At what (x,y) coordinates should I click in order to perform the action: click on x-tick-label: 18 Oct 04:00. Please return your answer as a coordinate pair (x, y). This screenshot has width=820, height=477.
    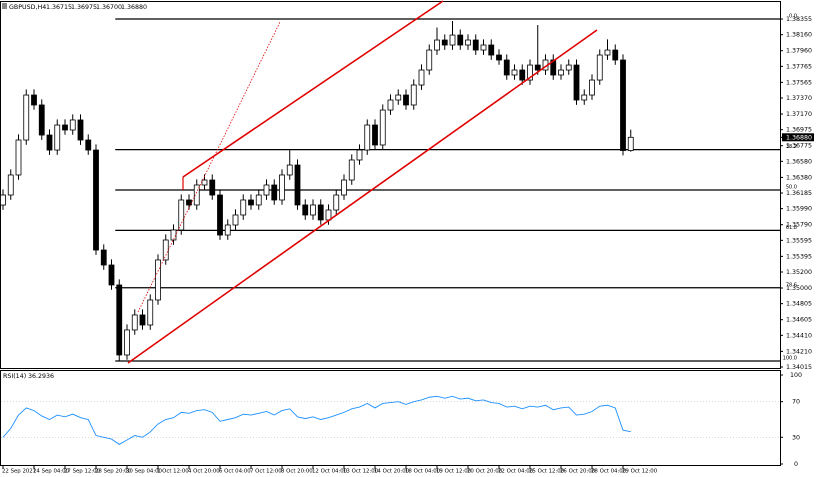
    Looking at the image, I should click on (423, 472).